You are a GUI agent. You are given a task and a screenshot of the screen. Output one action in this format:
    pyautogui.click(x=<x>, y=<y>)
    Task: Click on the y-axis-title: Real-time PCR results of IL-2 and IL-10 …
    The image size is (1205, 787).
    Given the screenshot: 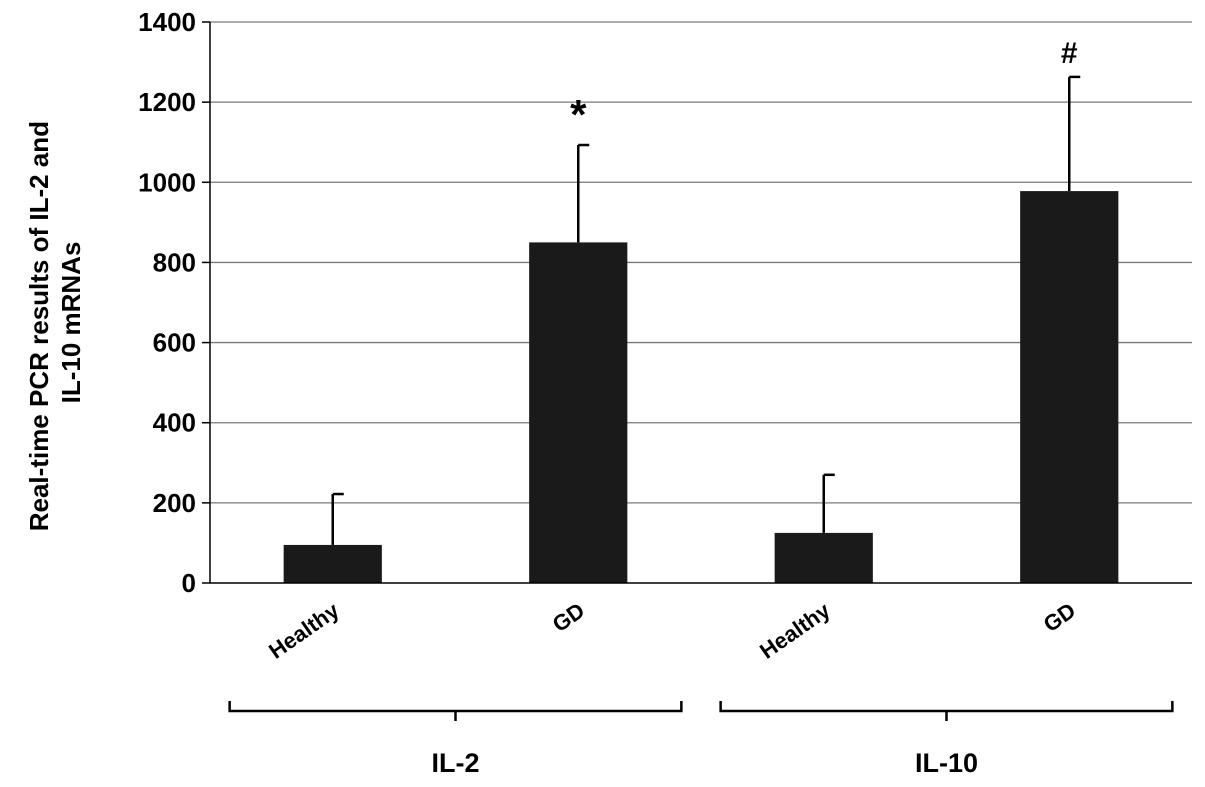 What is the action you would take?
    pyautogui.click(x=55, y=323)
    